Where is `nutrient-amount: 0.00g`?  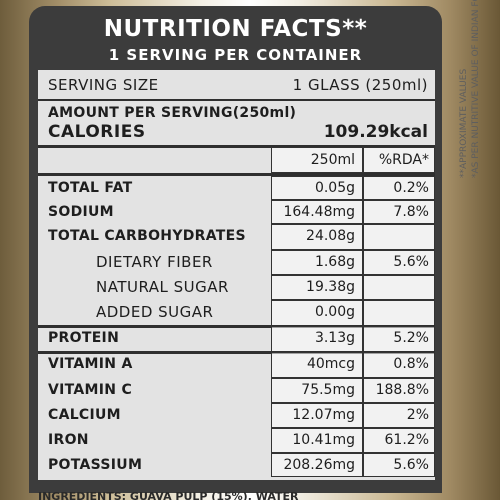
nutrient-amount: 0.00g is located at coordinates (334, 312).